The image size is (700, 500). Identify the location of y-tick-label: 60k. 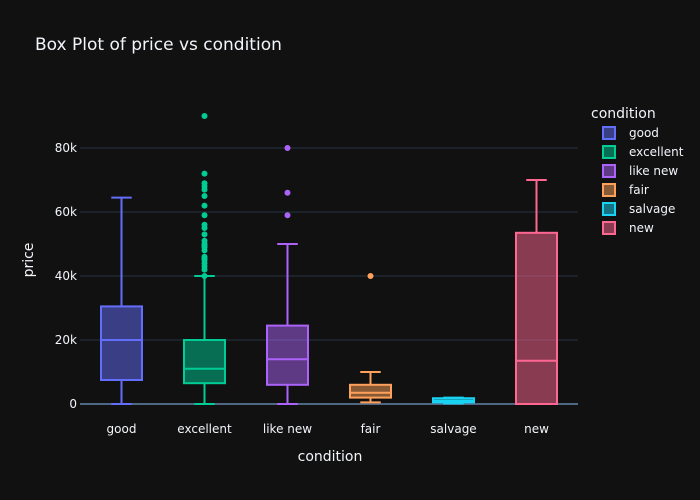
(66, 212).